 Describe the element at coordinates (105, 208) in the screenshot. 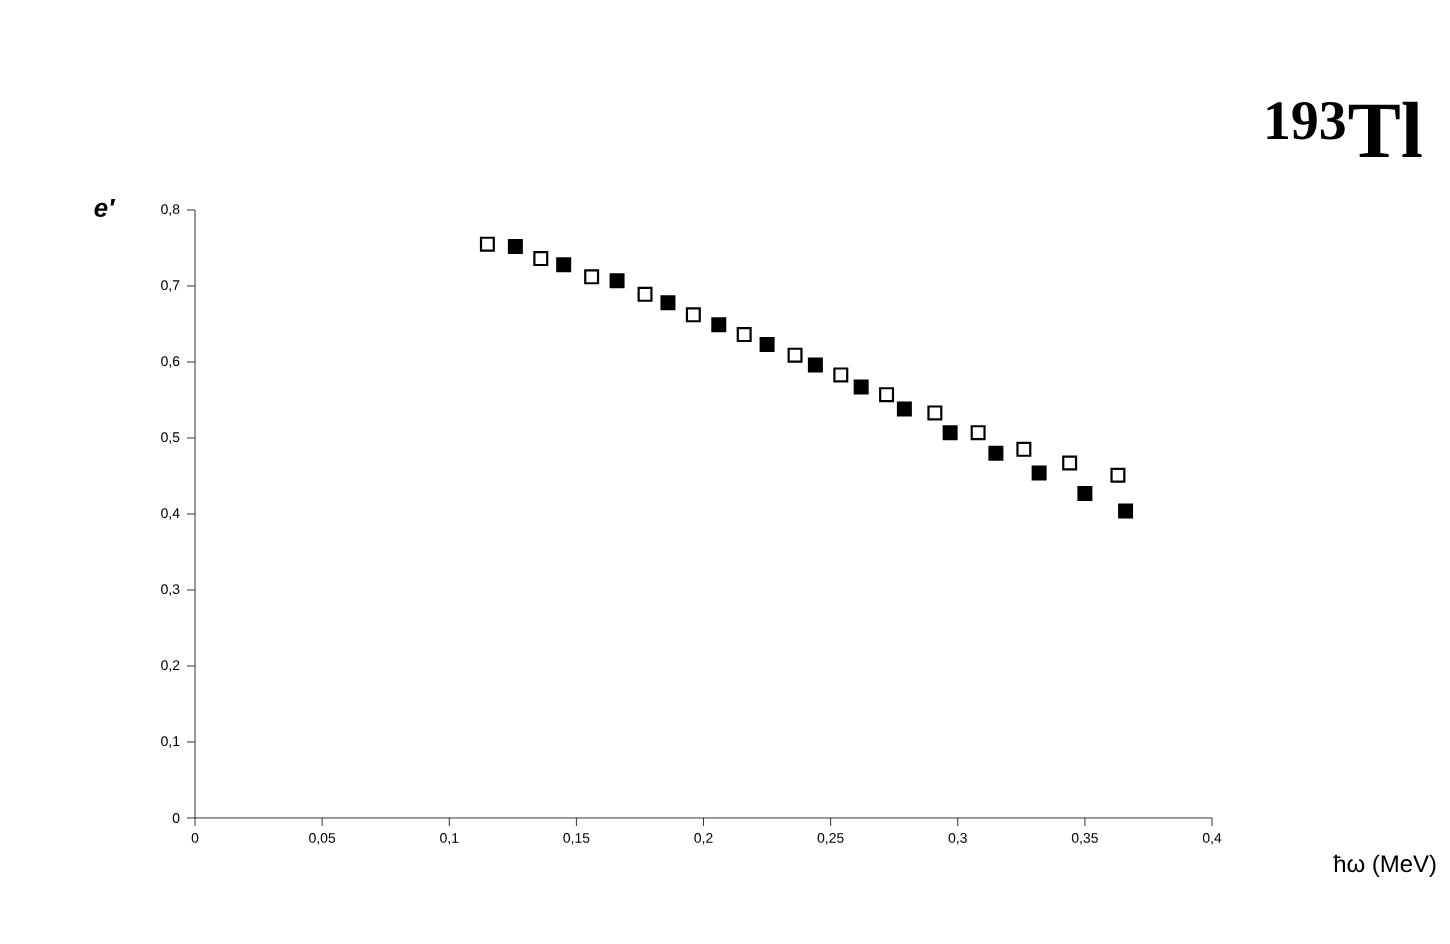

I see `y-axis-title: e′` at that location.